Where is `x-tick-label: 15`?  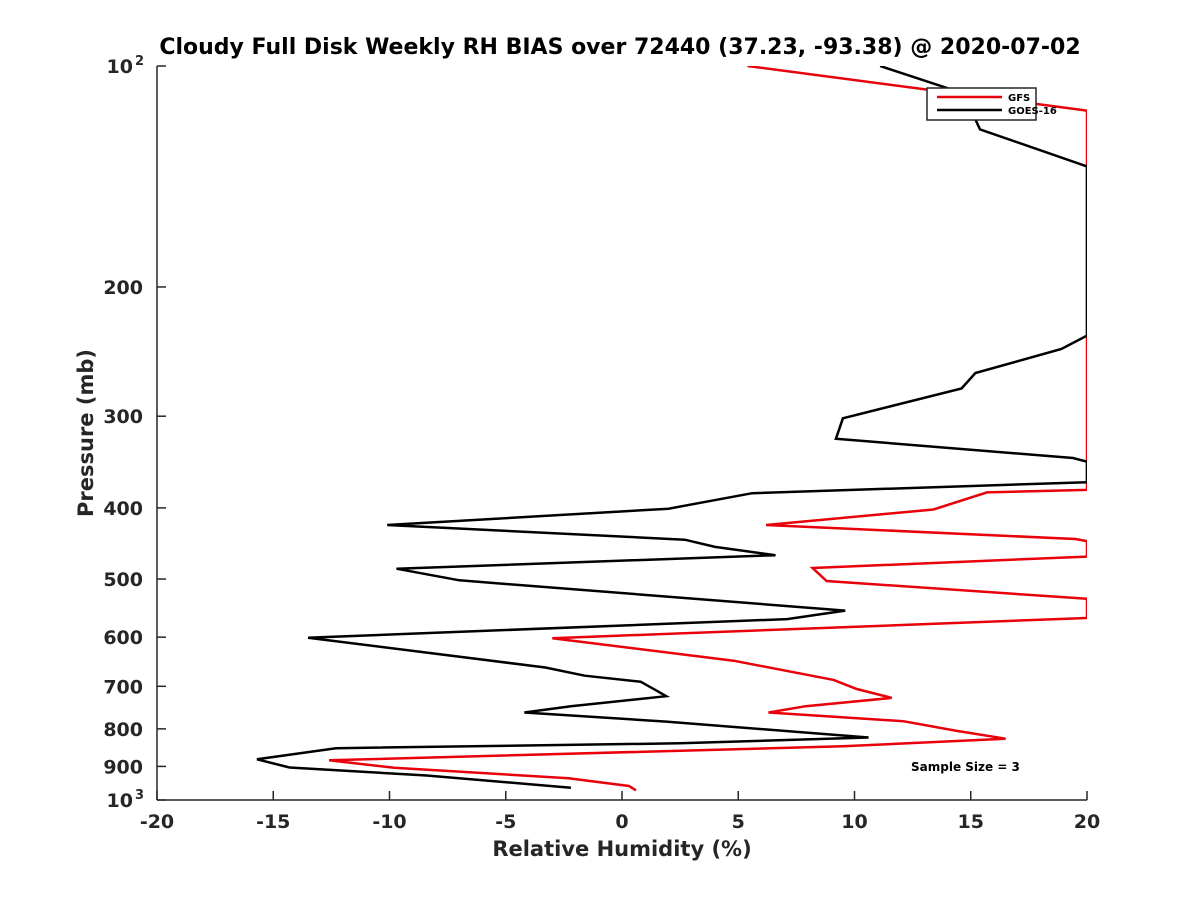
x-tick-label: 15 is located at coordinates (971, 822).